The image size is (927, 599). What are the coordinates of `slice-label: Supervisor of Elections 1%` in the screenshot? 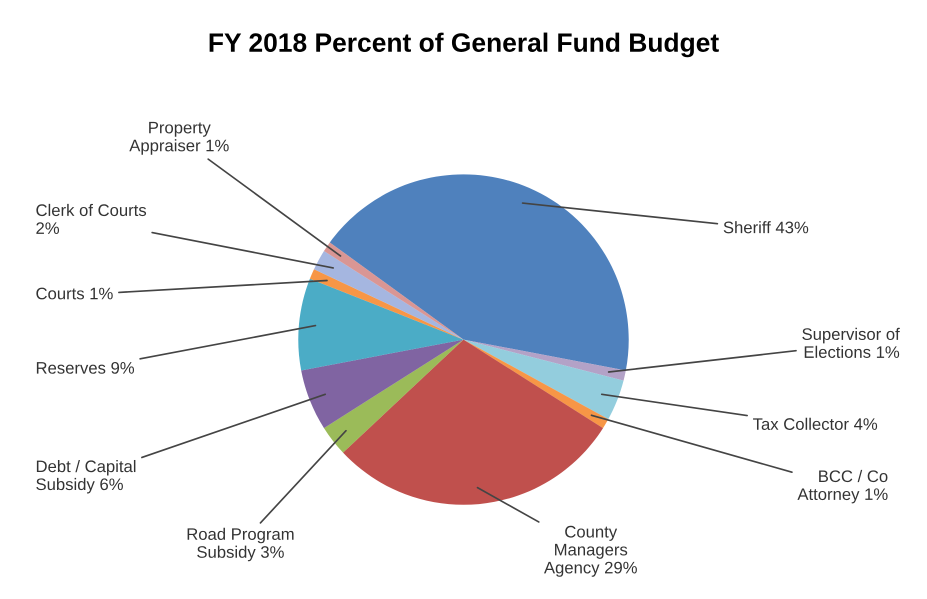 It's located at (851, 343).